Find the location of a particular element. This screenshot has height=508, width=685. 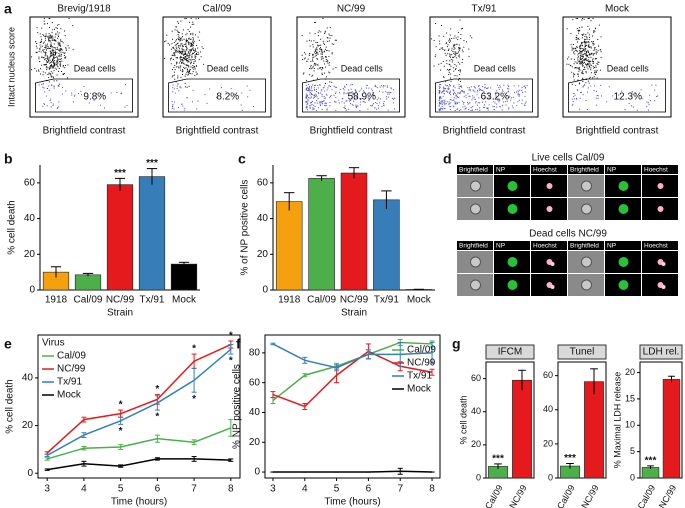

series-line is located at coordinates (139, 398).